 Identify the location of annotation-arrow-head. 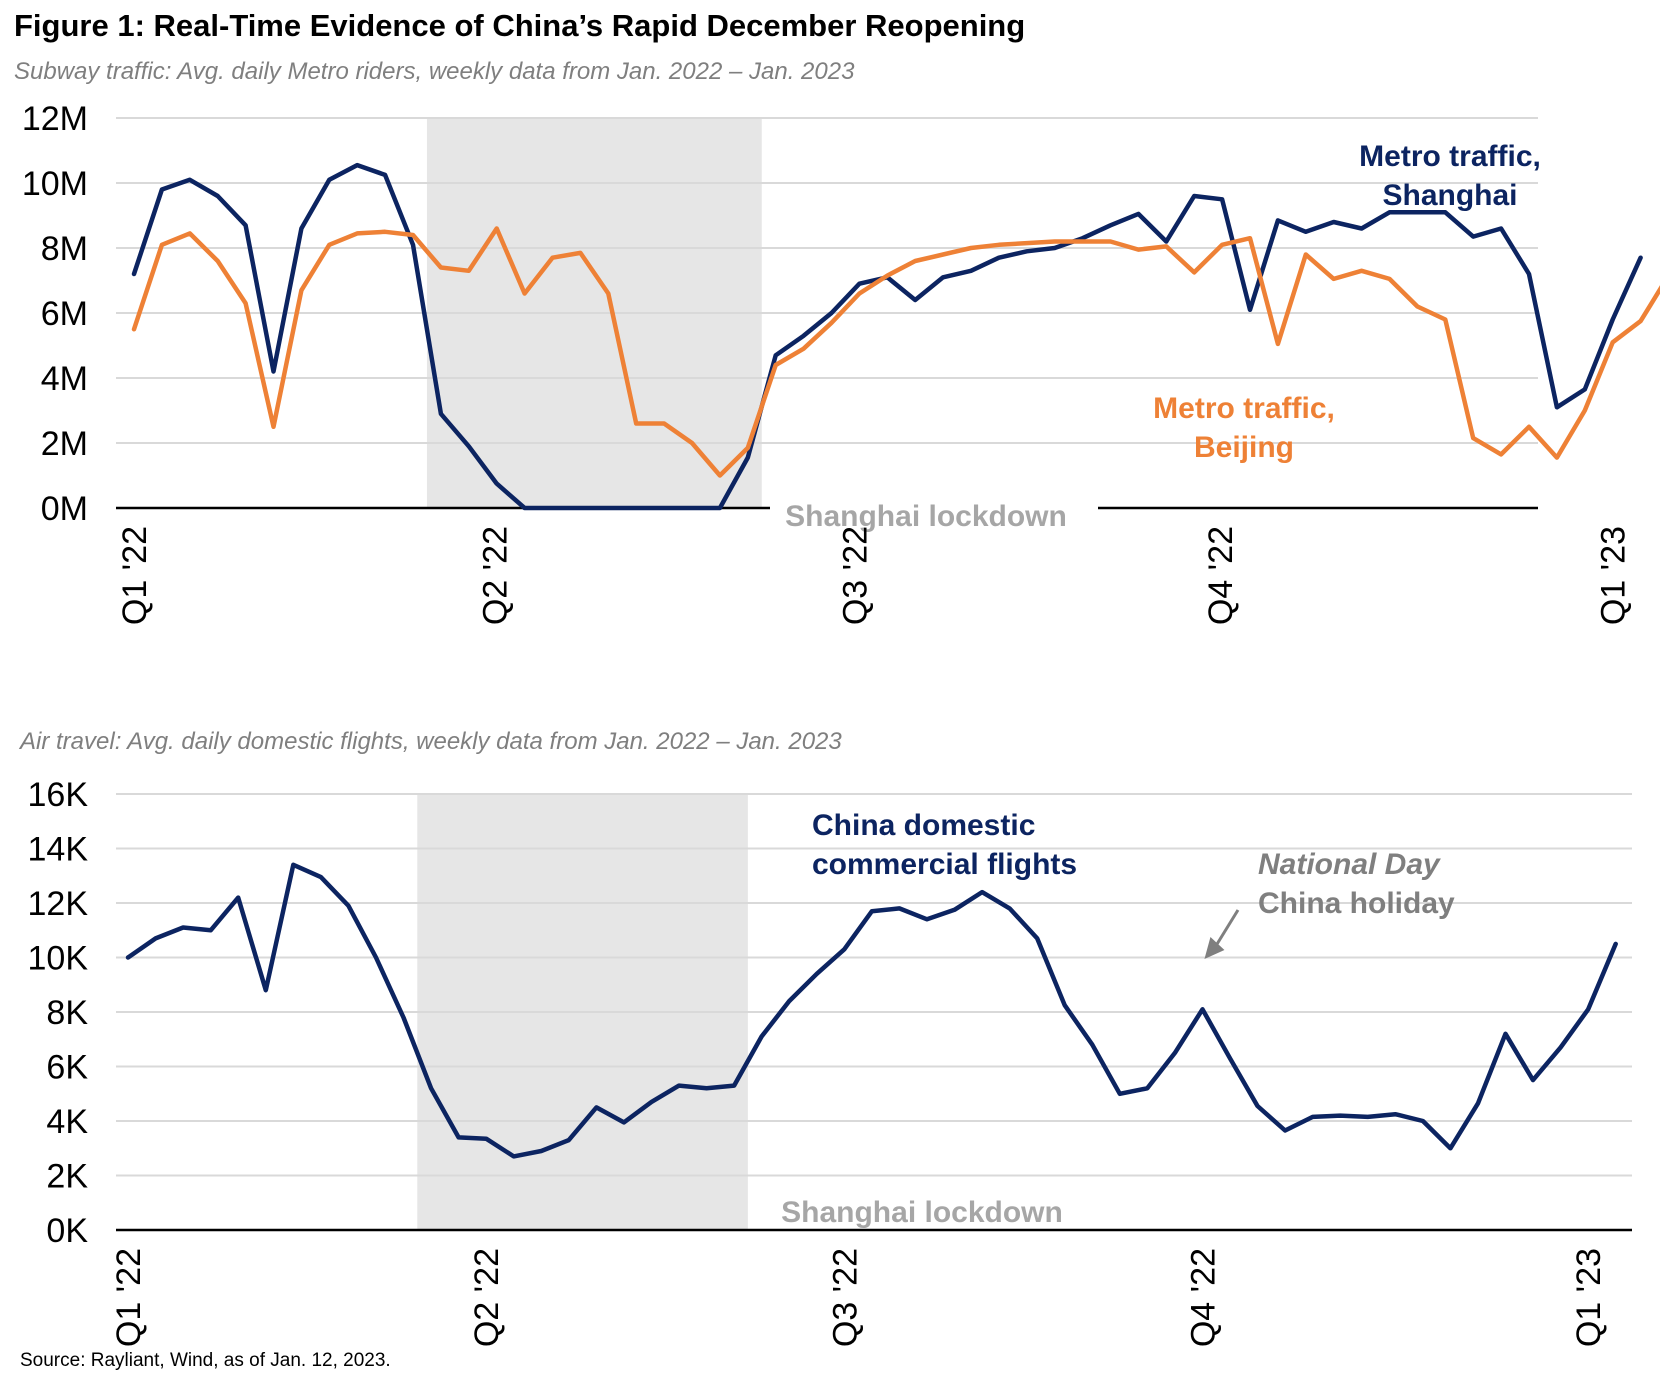
(1214, 948).